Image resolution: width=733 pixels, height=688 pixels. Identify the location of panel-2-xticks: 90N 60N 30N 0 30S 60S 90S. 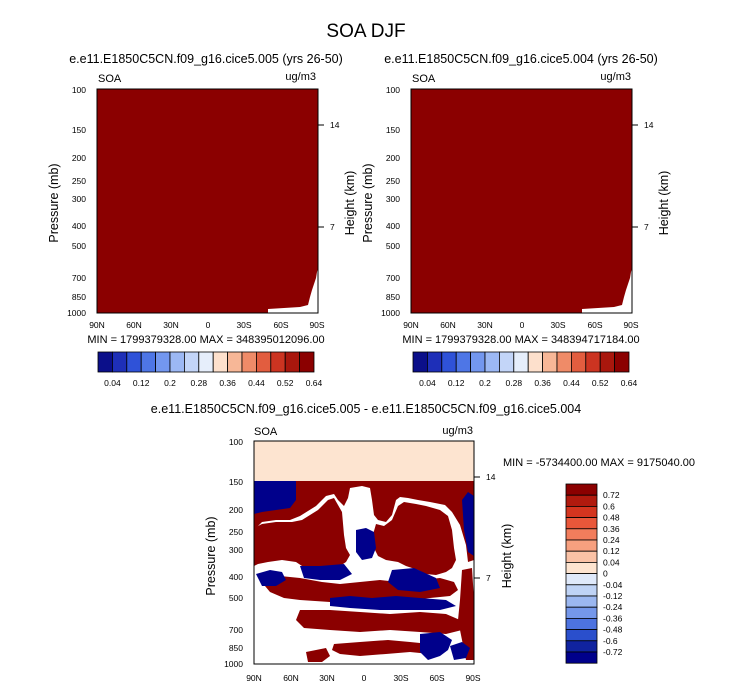
(521, 325).